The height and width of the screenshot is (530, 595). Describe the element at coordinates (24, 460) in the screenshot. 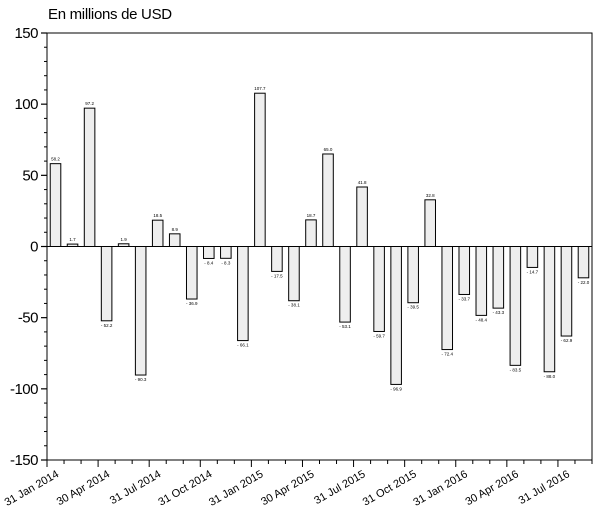

I see `y-tick-label: -150` at that location.